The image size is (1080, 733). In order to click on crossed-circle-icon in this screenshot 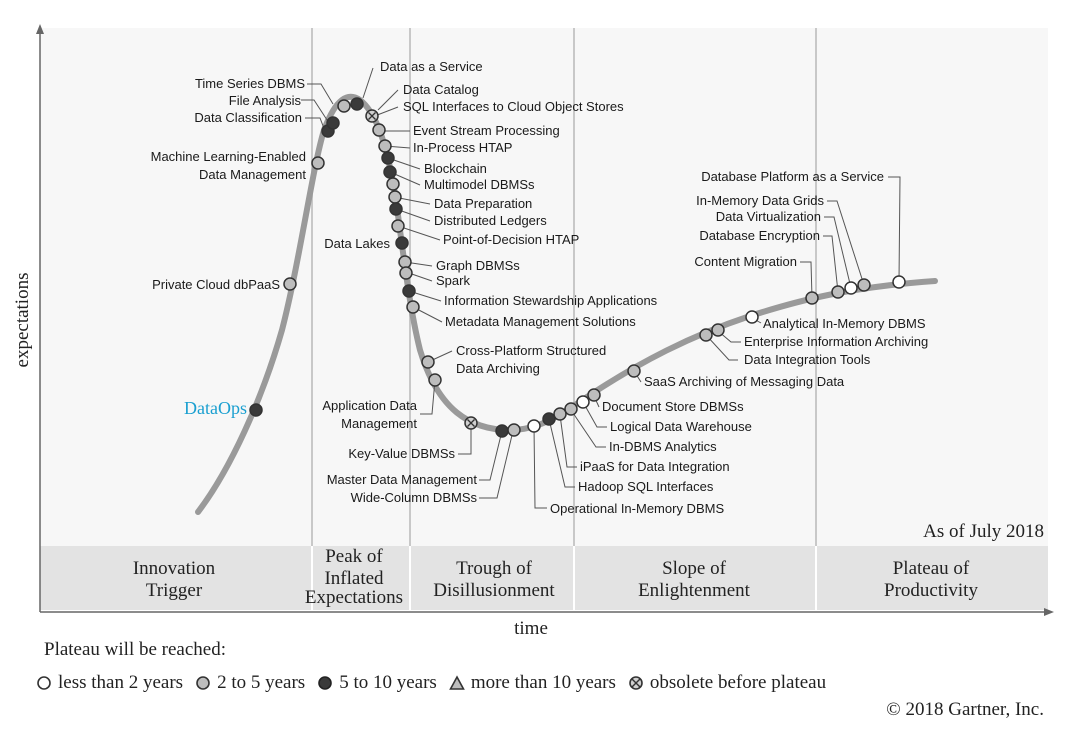, I will do `click(636, 683)`.